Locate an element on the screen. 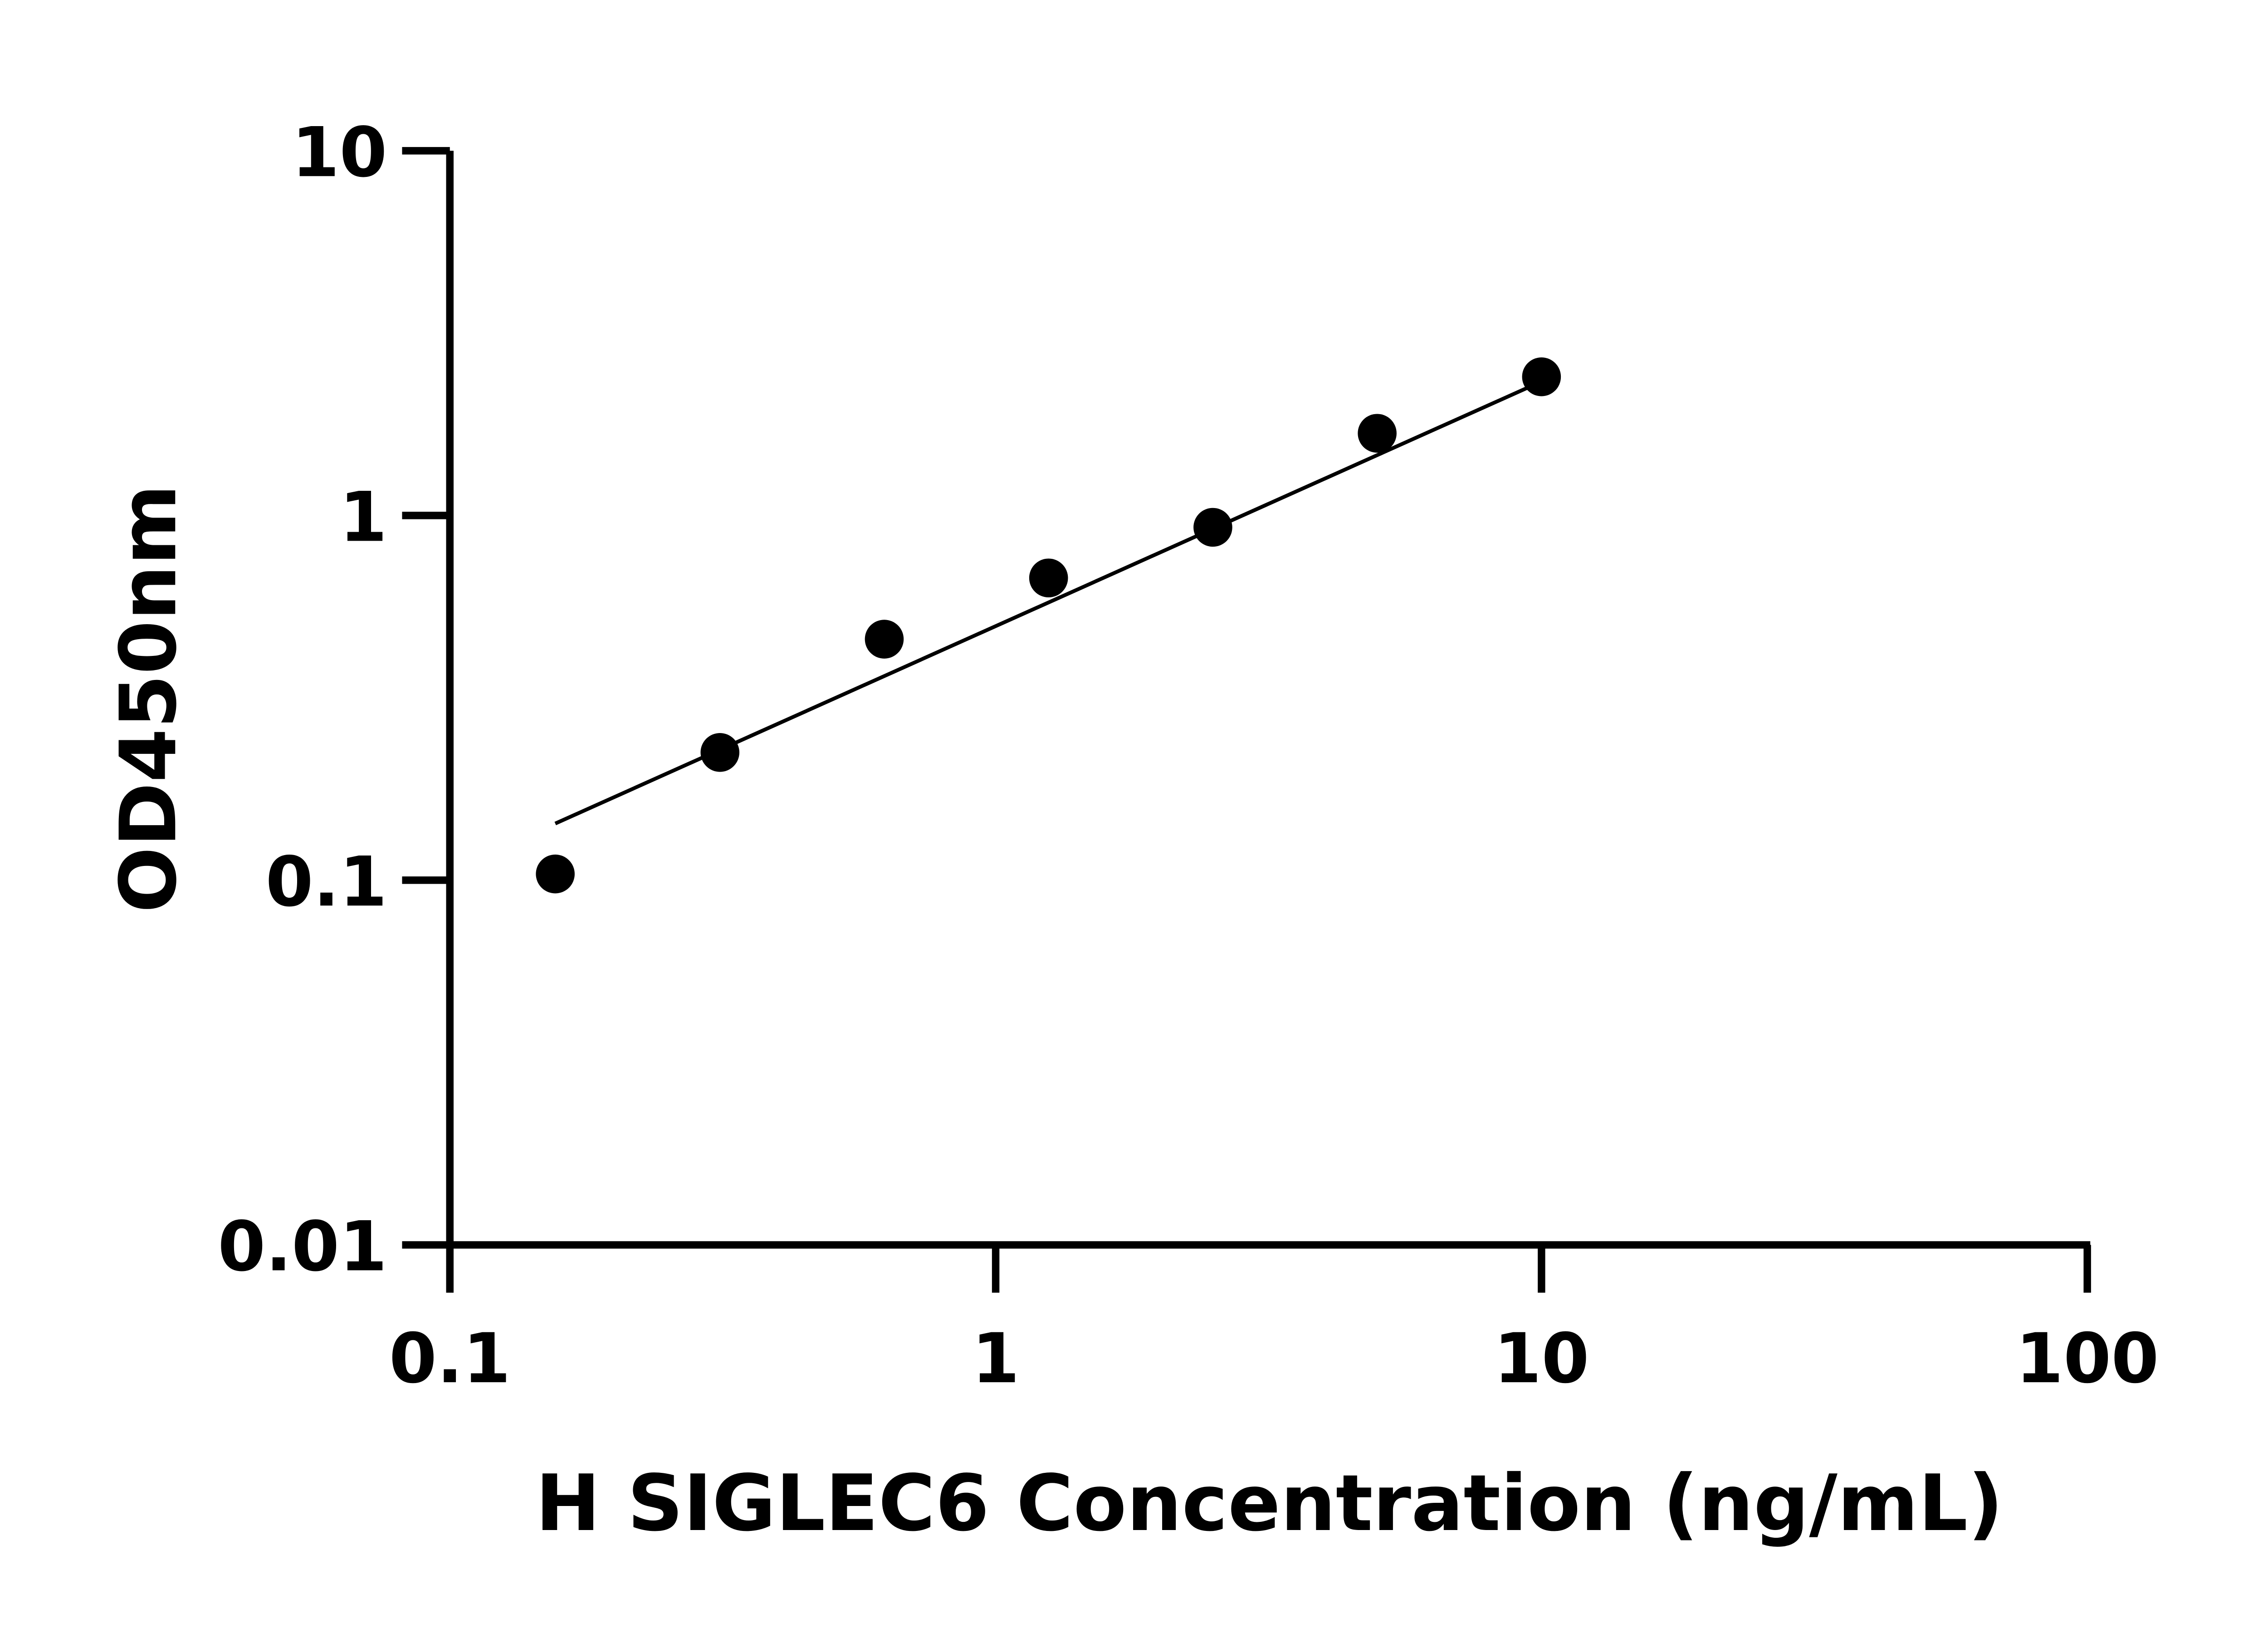 This screenshot has height=1633, width=2268. x-tick-label: 100 is located at coordinates (2087, 1358).